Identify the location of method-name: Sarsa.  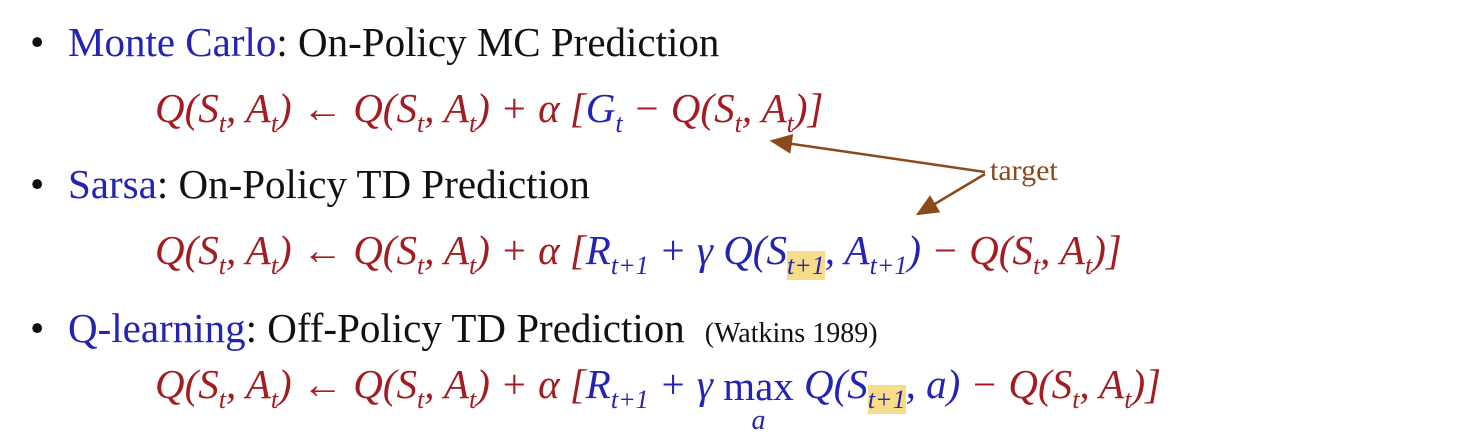
(112, 184).